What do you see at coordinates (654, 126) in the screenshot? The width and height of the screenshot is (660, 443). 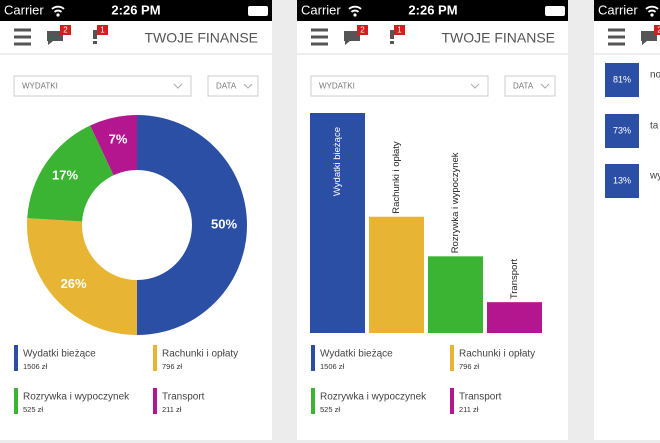 I see `list-text: ta` at bounding box center [654, 126].